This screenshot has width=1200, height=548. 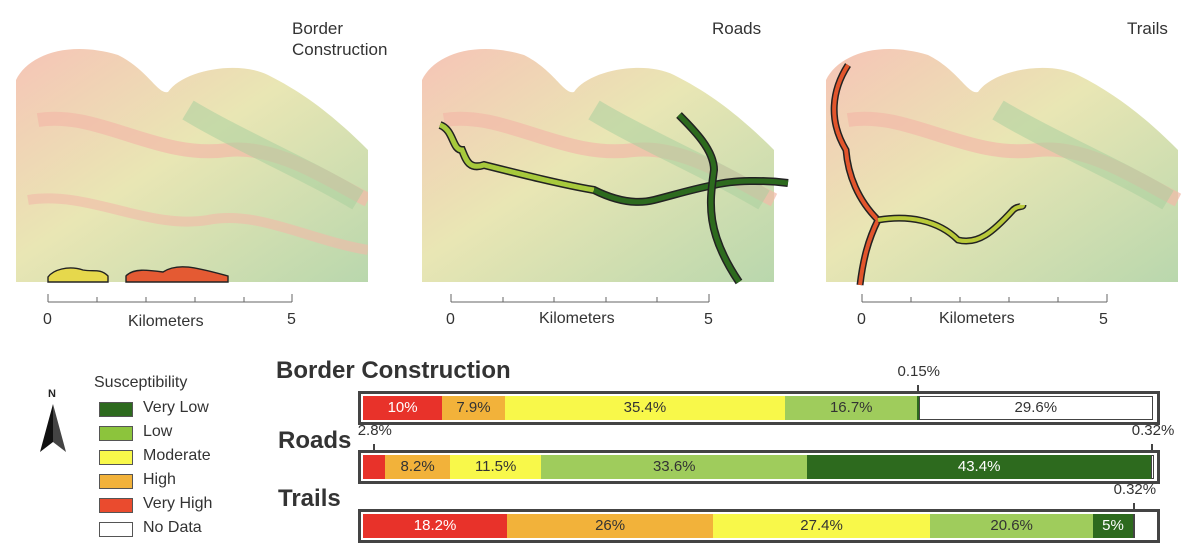 I want to click on bar-segment-label: 2.8%, so click(x=374, y=430).